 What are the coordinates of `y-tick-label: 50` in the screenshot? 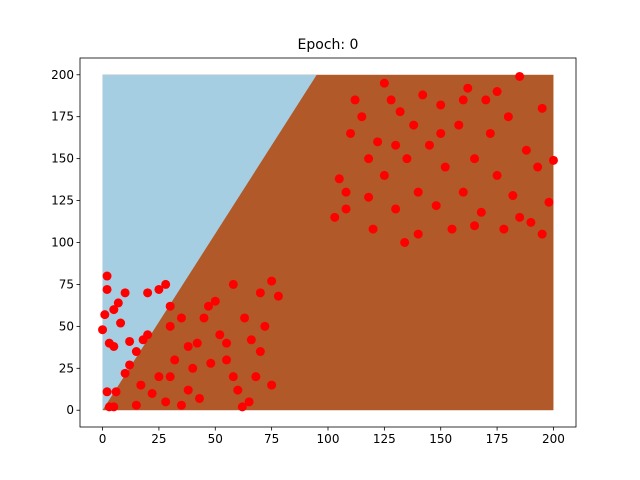 It's located at (66, 326).